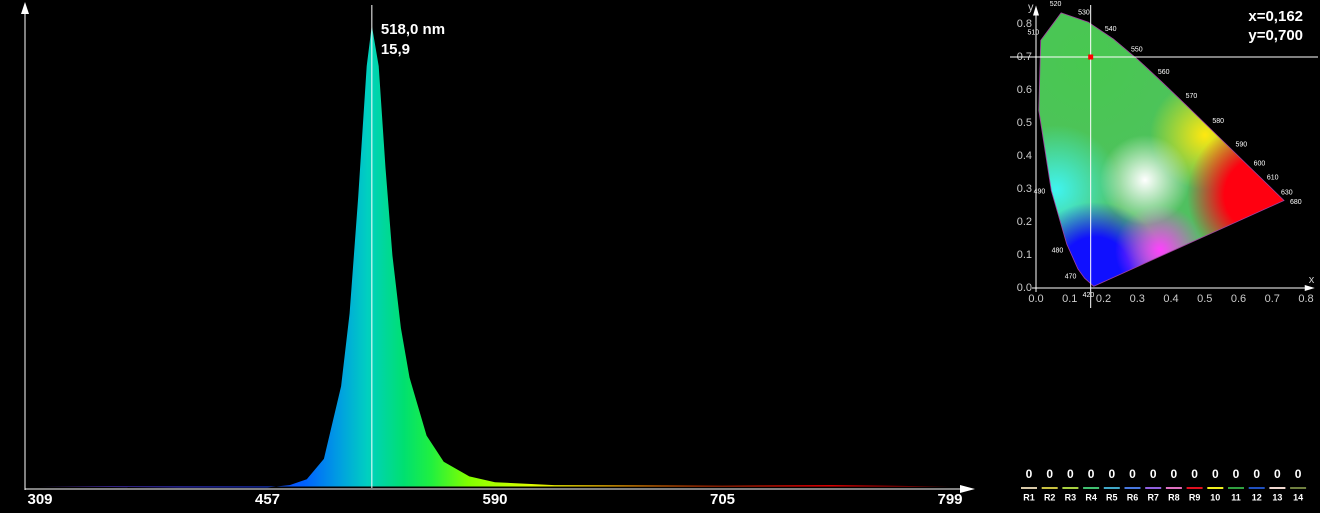  What do you see at coordinates (1133, 497) in the screenshot?
I see `cri-label: R6` at bounding box center [1133, 497].